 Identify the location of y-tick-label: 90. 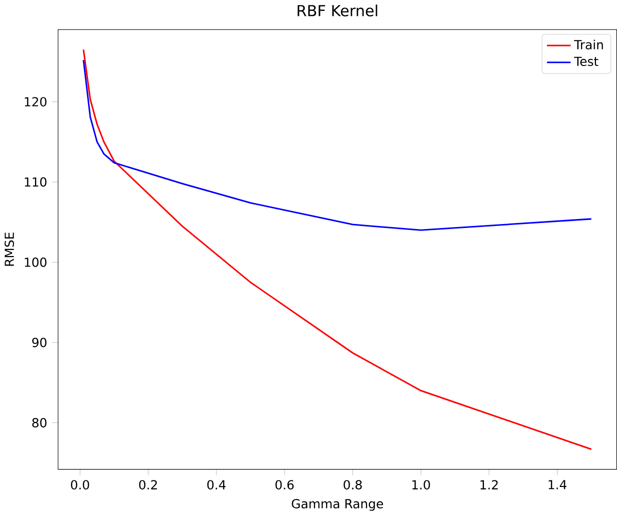
(39, 343).